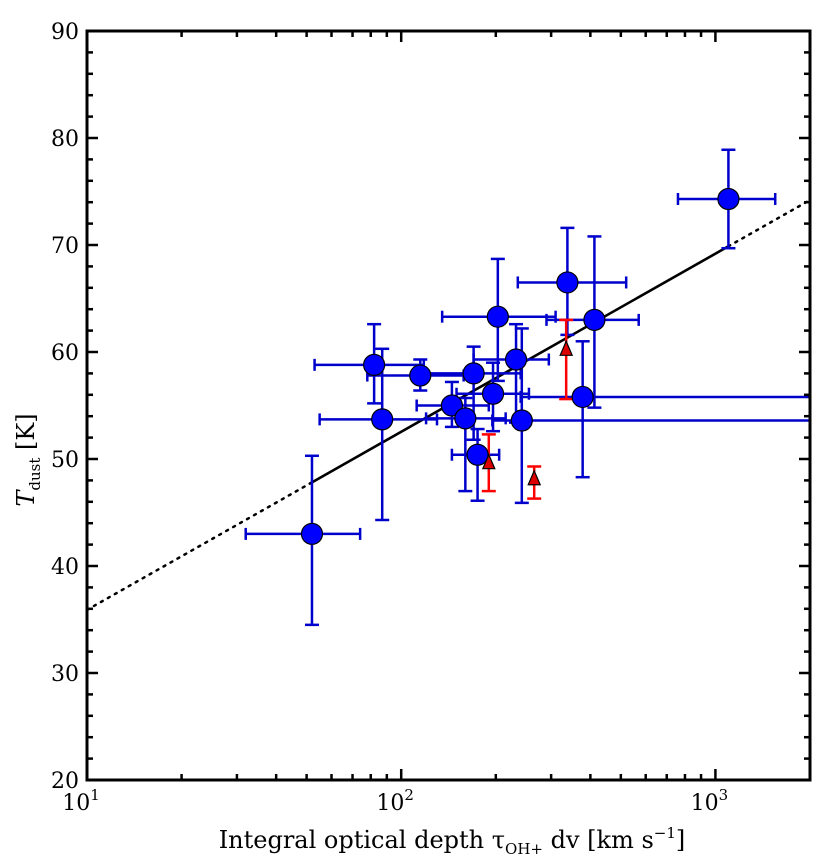 This screenshot has height=868, width=831. Describe the element at coordinates (566, 359) in the screenshot. I see `limit-error-bar` at that location.